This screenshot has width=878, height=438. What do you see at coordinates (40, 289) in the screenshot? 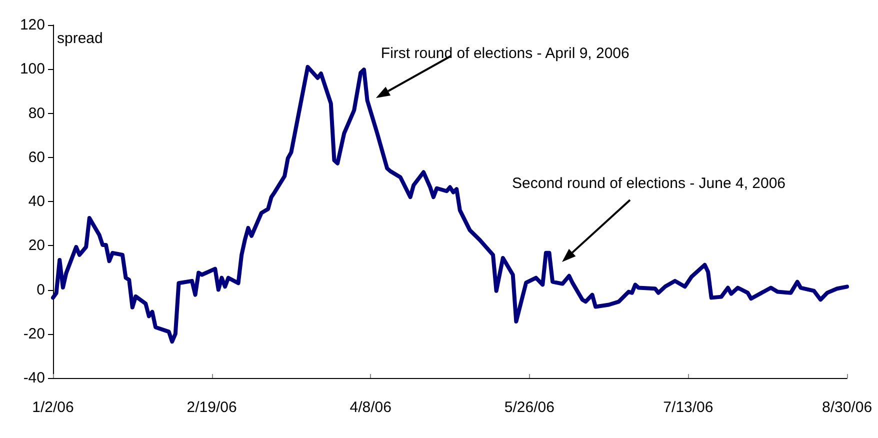
I see `y-tick-label: 0` at bounding box center [40, 289].